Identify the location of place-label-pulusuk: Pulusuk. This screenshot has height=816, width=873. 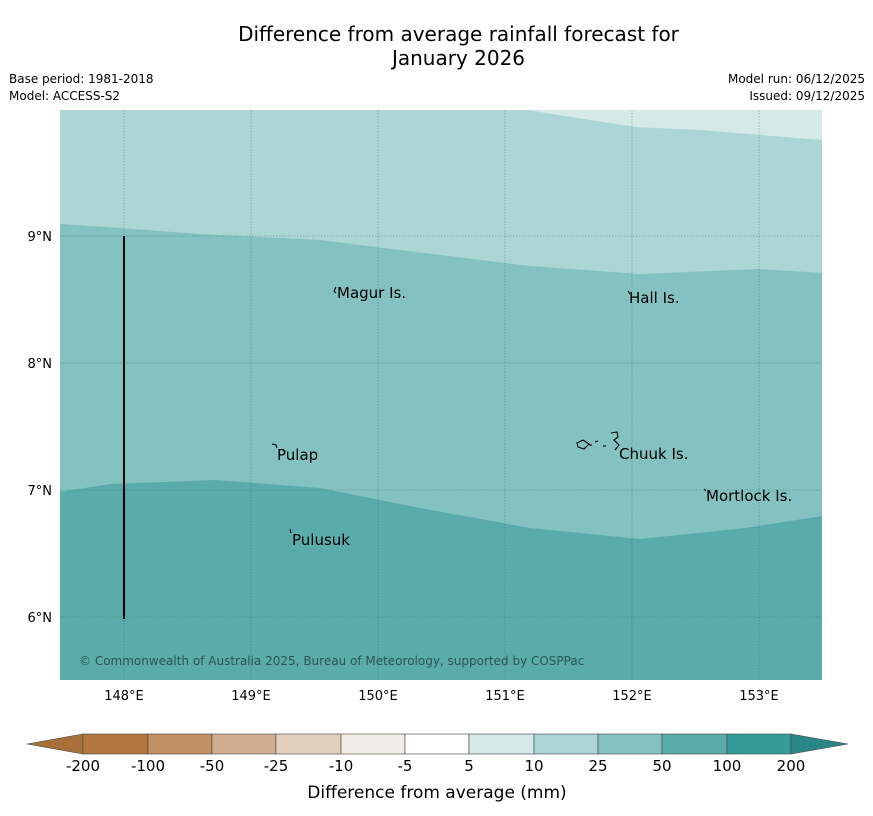
(321, 540).